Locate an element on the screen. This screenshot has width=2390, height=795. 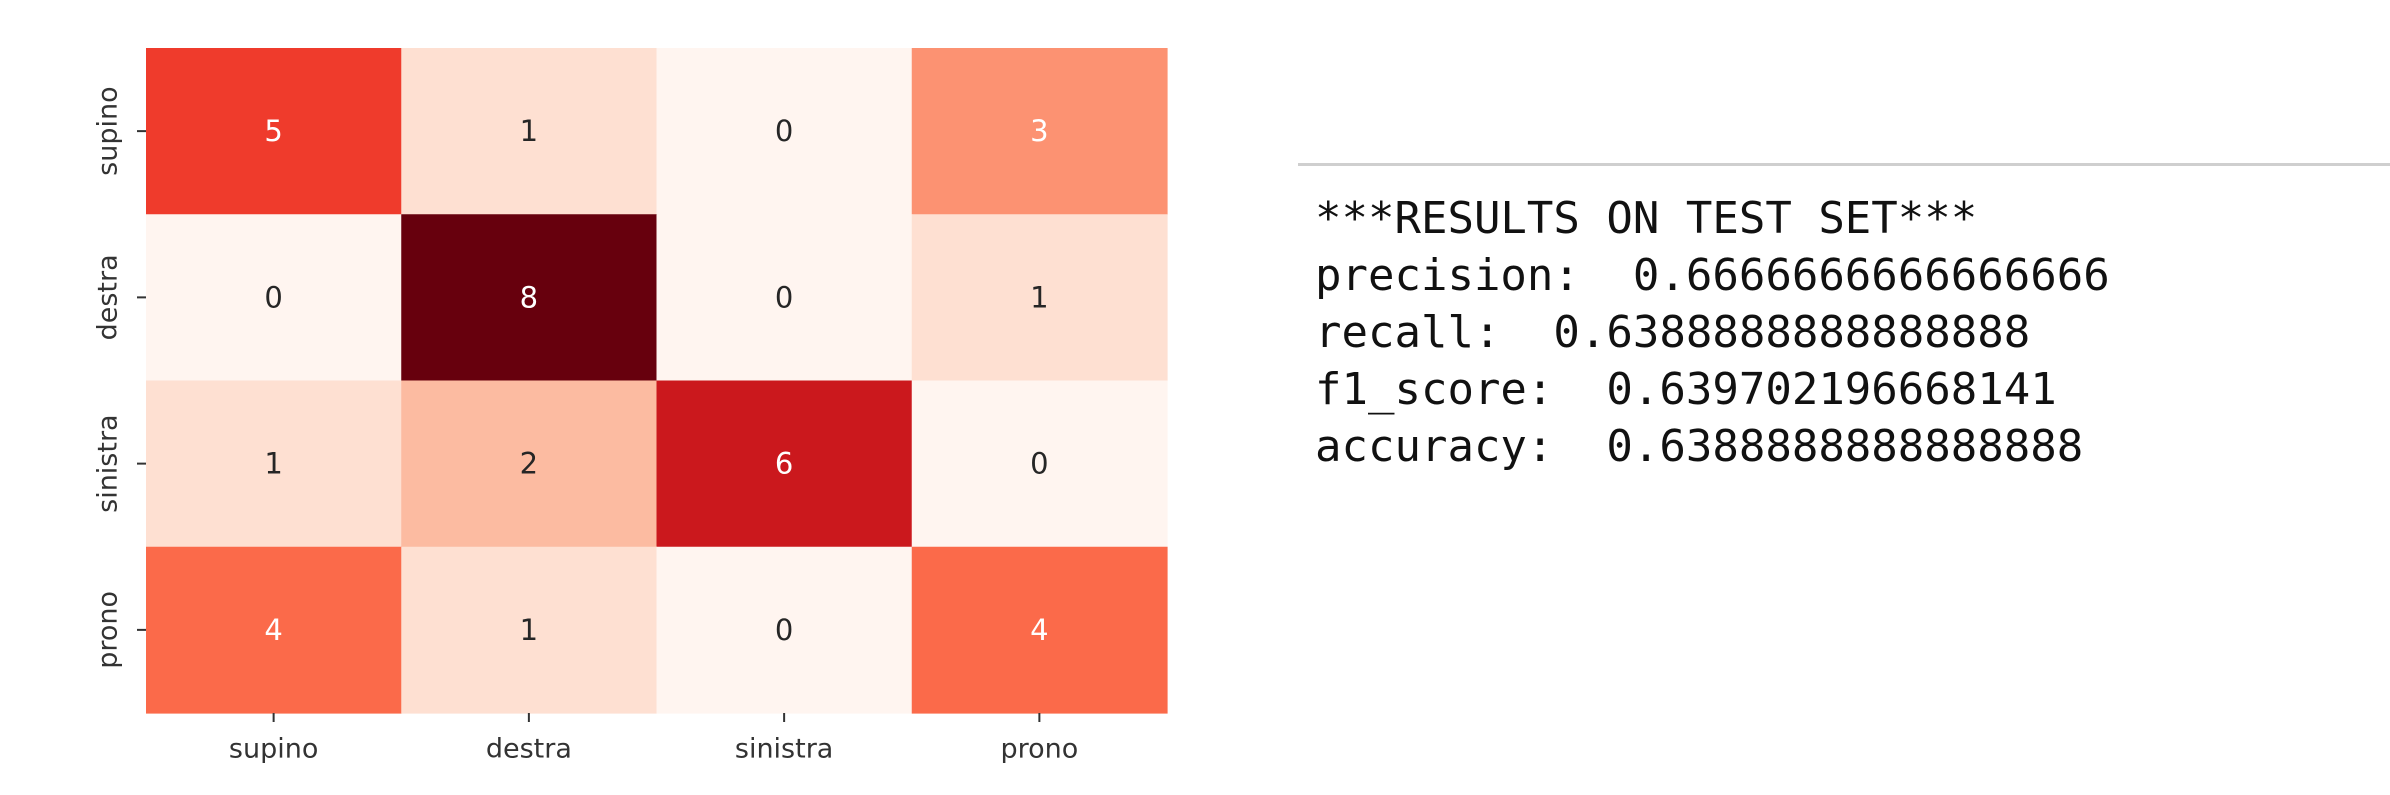
output-divider is located at coordinates (1844, 164).